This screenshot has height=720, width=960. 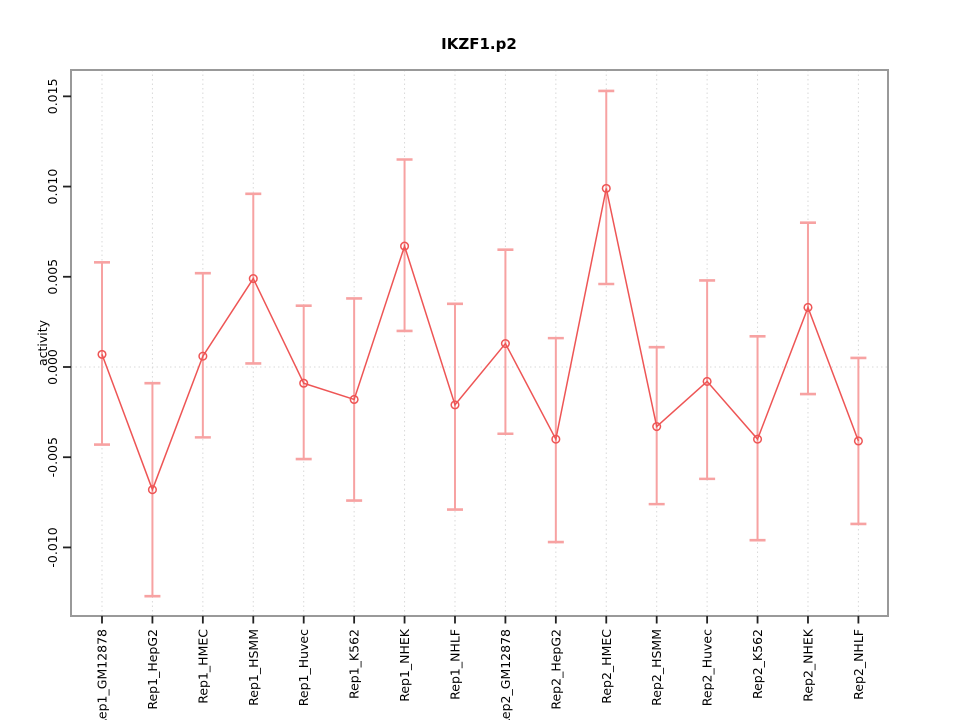 I want to click on x-tick-label: Rep1_K562, so click(x=354, y=664).